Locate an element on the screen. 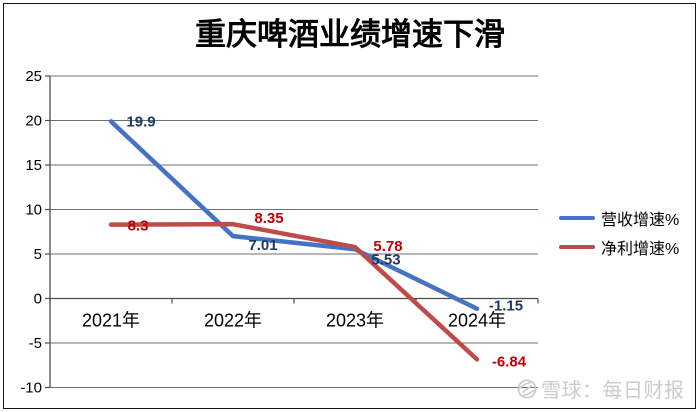 The width and height of the screenshot is (700, 412). y-axis-tick-label: -10 is located at coordinates (31, 388).